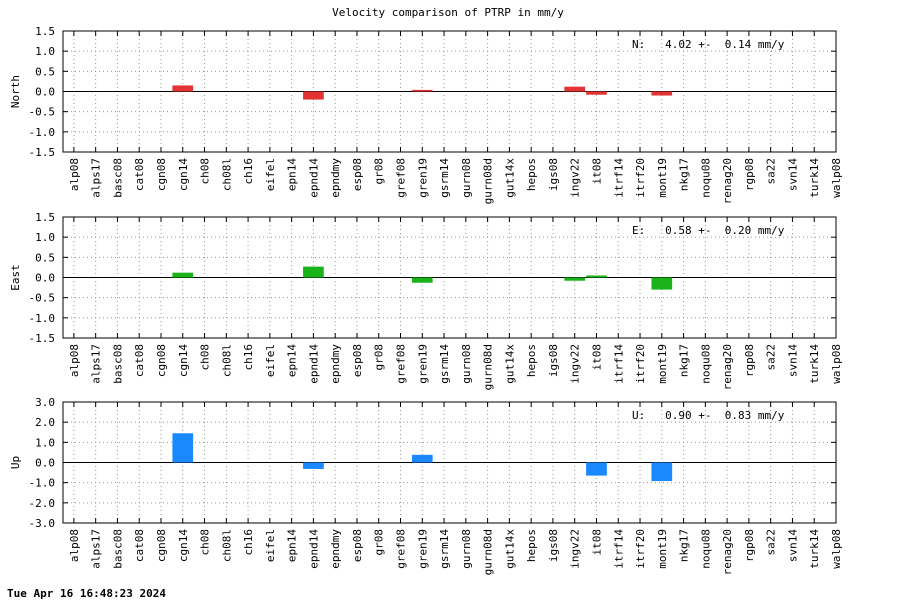  I want to click on bar-up-it08, so click(596, 469).